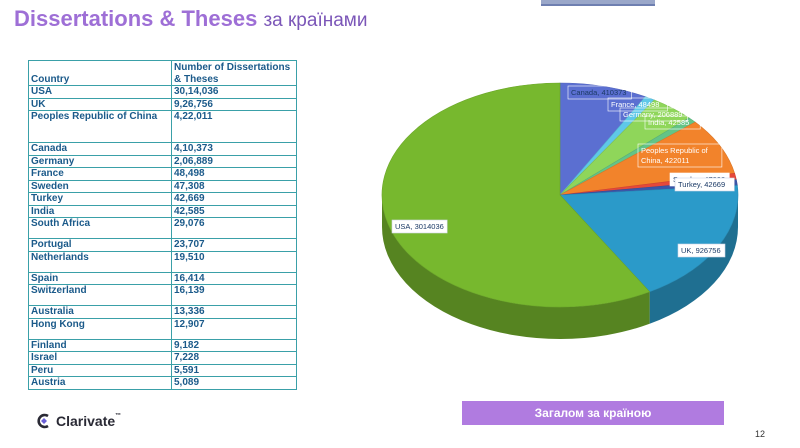 The image size is (800, 448). I want to click on table-row: Israel 7,228, so click(162, 358).